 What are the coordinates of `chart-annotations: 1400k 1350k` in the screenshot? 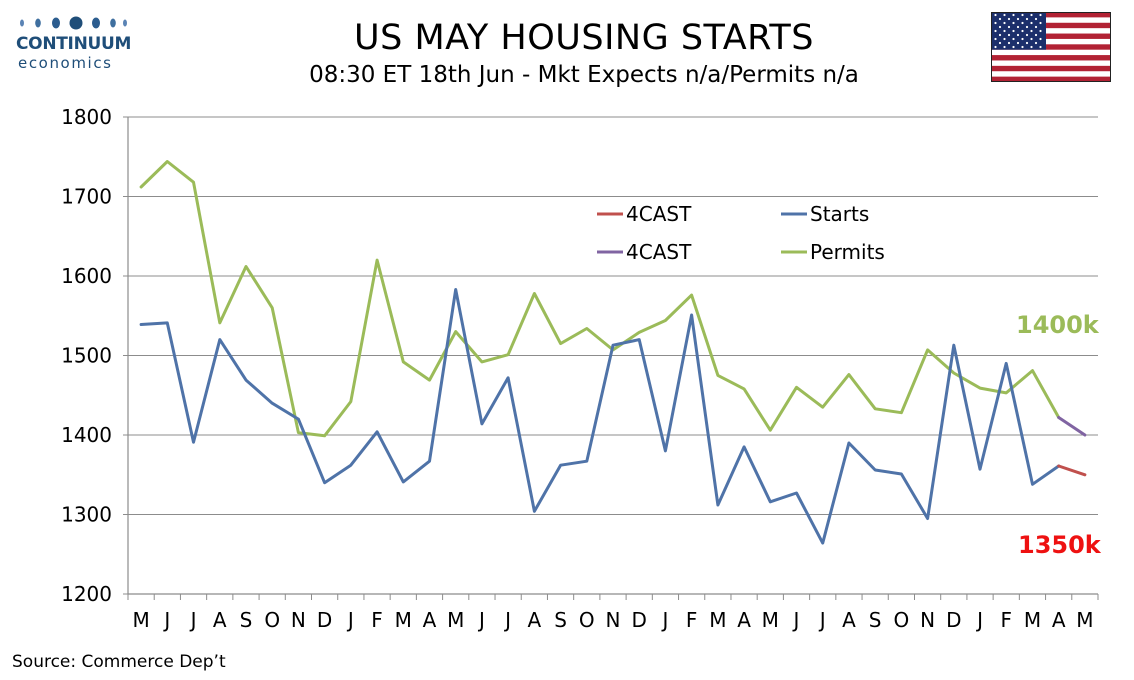 It's located at (1059, 435).